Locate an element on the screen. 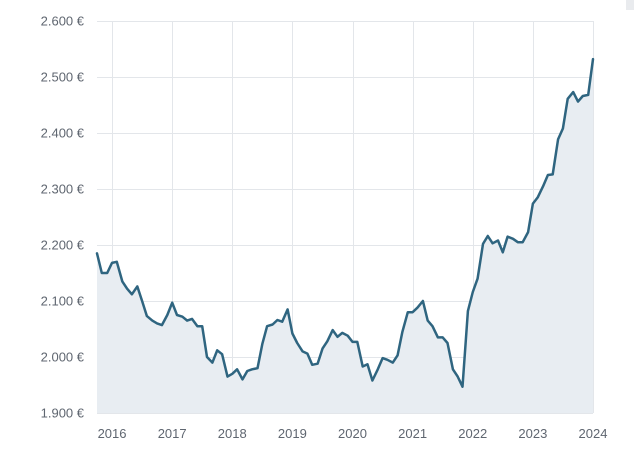 Image resolution: width=634 pixels, height=456 pixels. x-tick-label: 2021 is located at coordinates (412, 433).